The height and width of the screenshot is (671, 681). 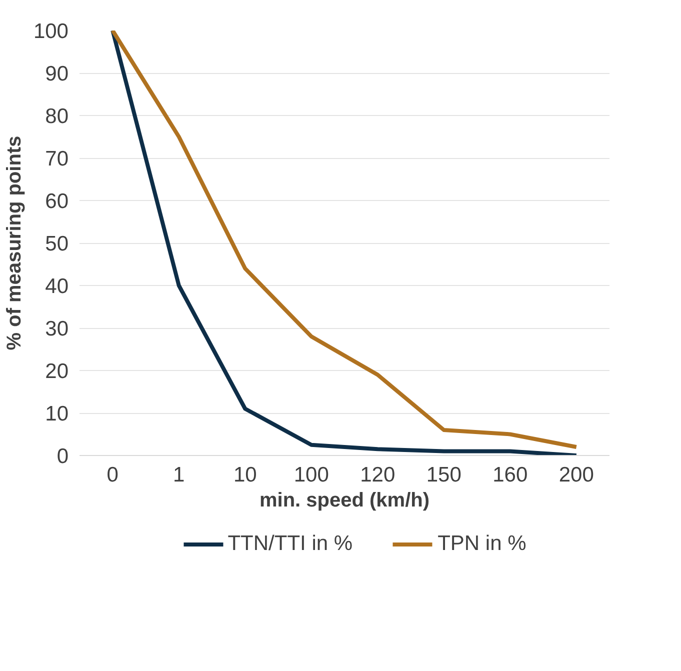 What do you see at coordinates (179, 475) in the screenshot?
I see `x-tick-label: 1` at bounding box center [179, 475].